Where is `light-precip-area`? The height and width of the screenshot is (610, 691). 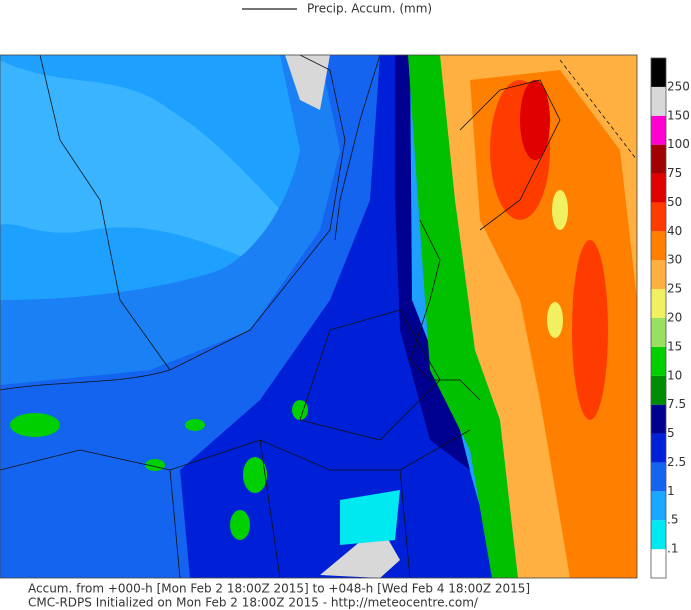 light-precip-area is located at coordinates (150, 160).